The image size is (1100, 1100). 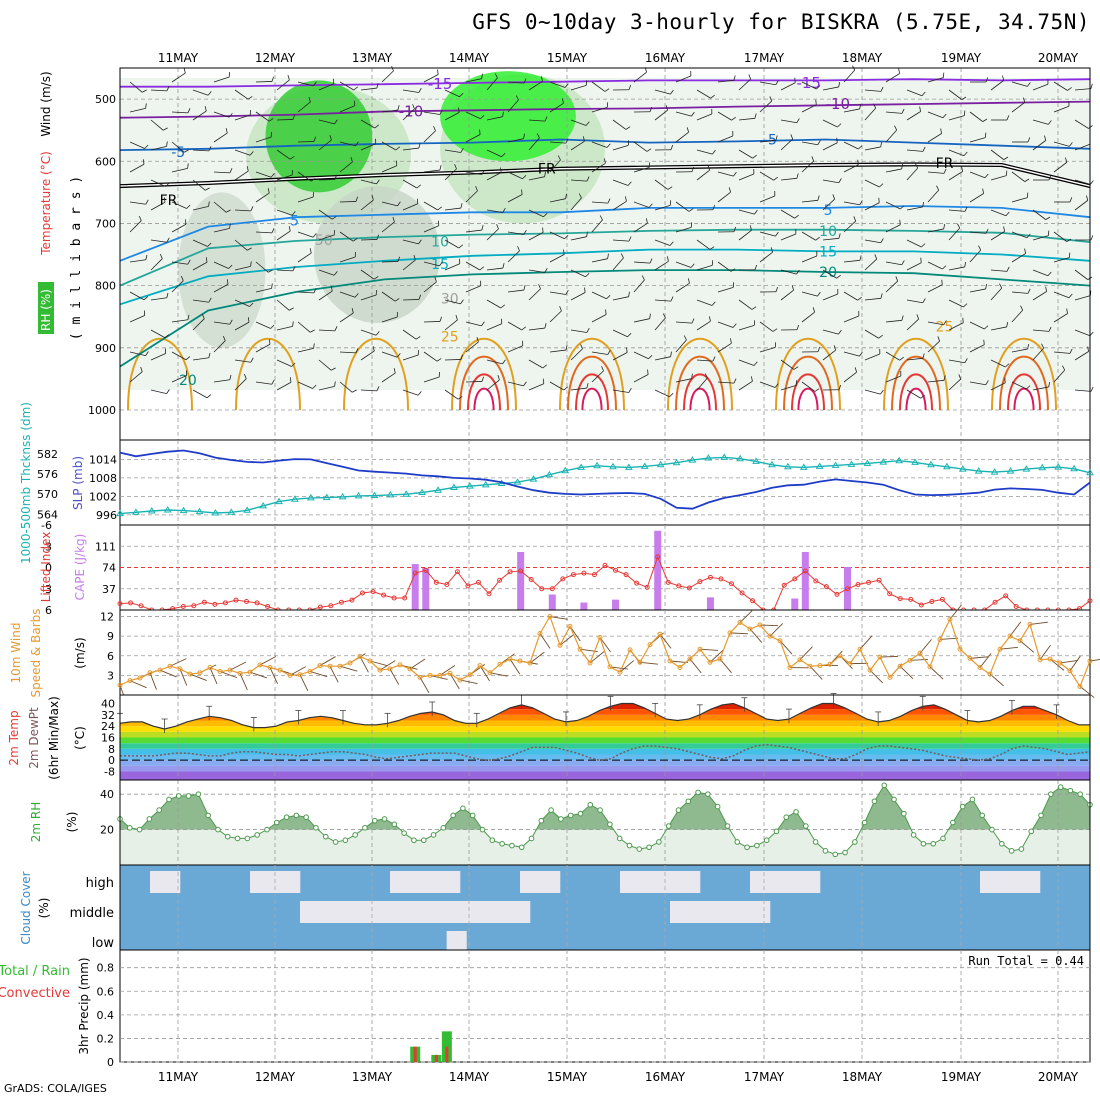 I want to click on y-tick-label: 800, so click(x=105, y=286).